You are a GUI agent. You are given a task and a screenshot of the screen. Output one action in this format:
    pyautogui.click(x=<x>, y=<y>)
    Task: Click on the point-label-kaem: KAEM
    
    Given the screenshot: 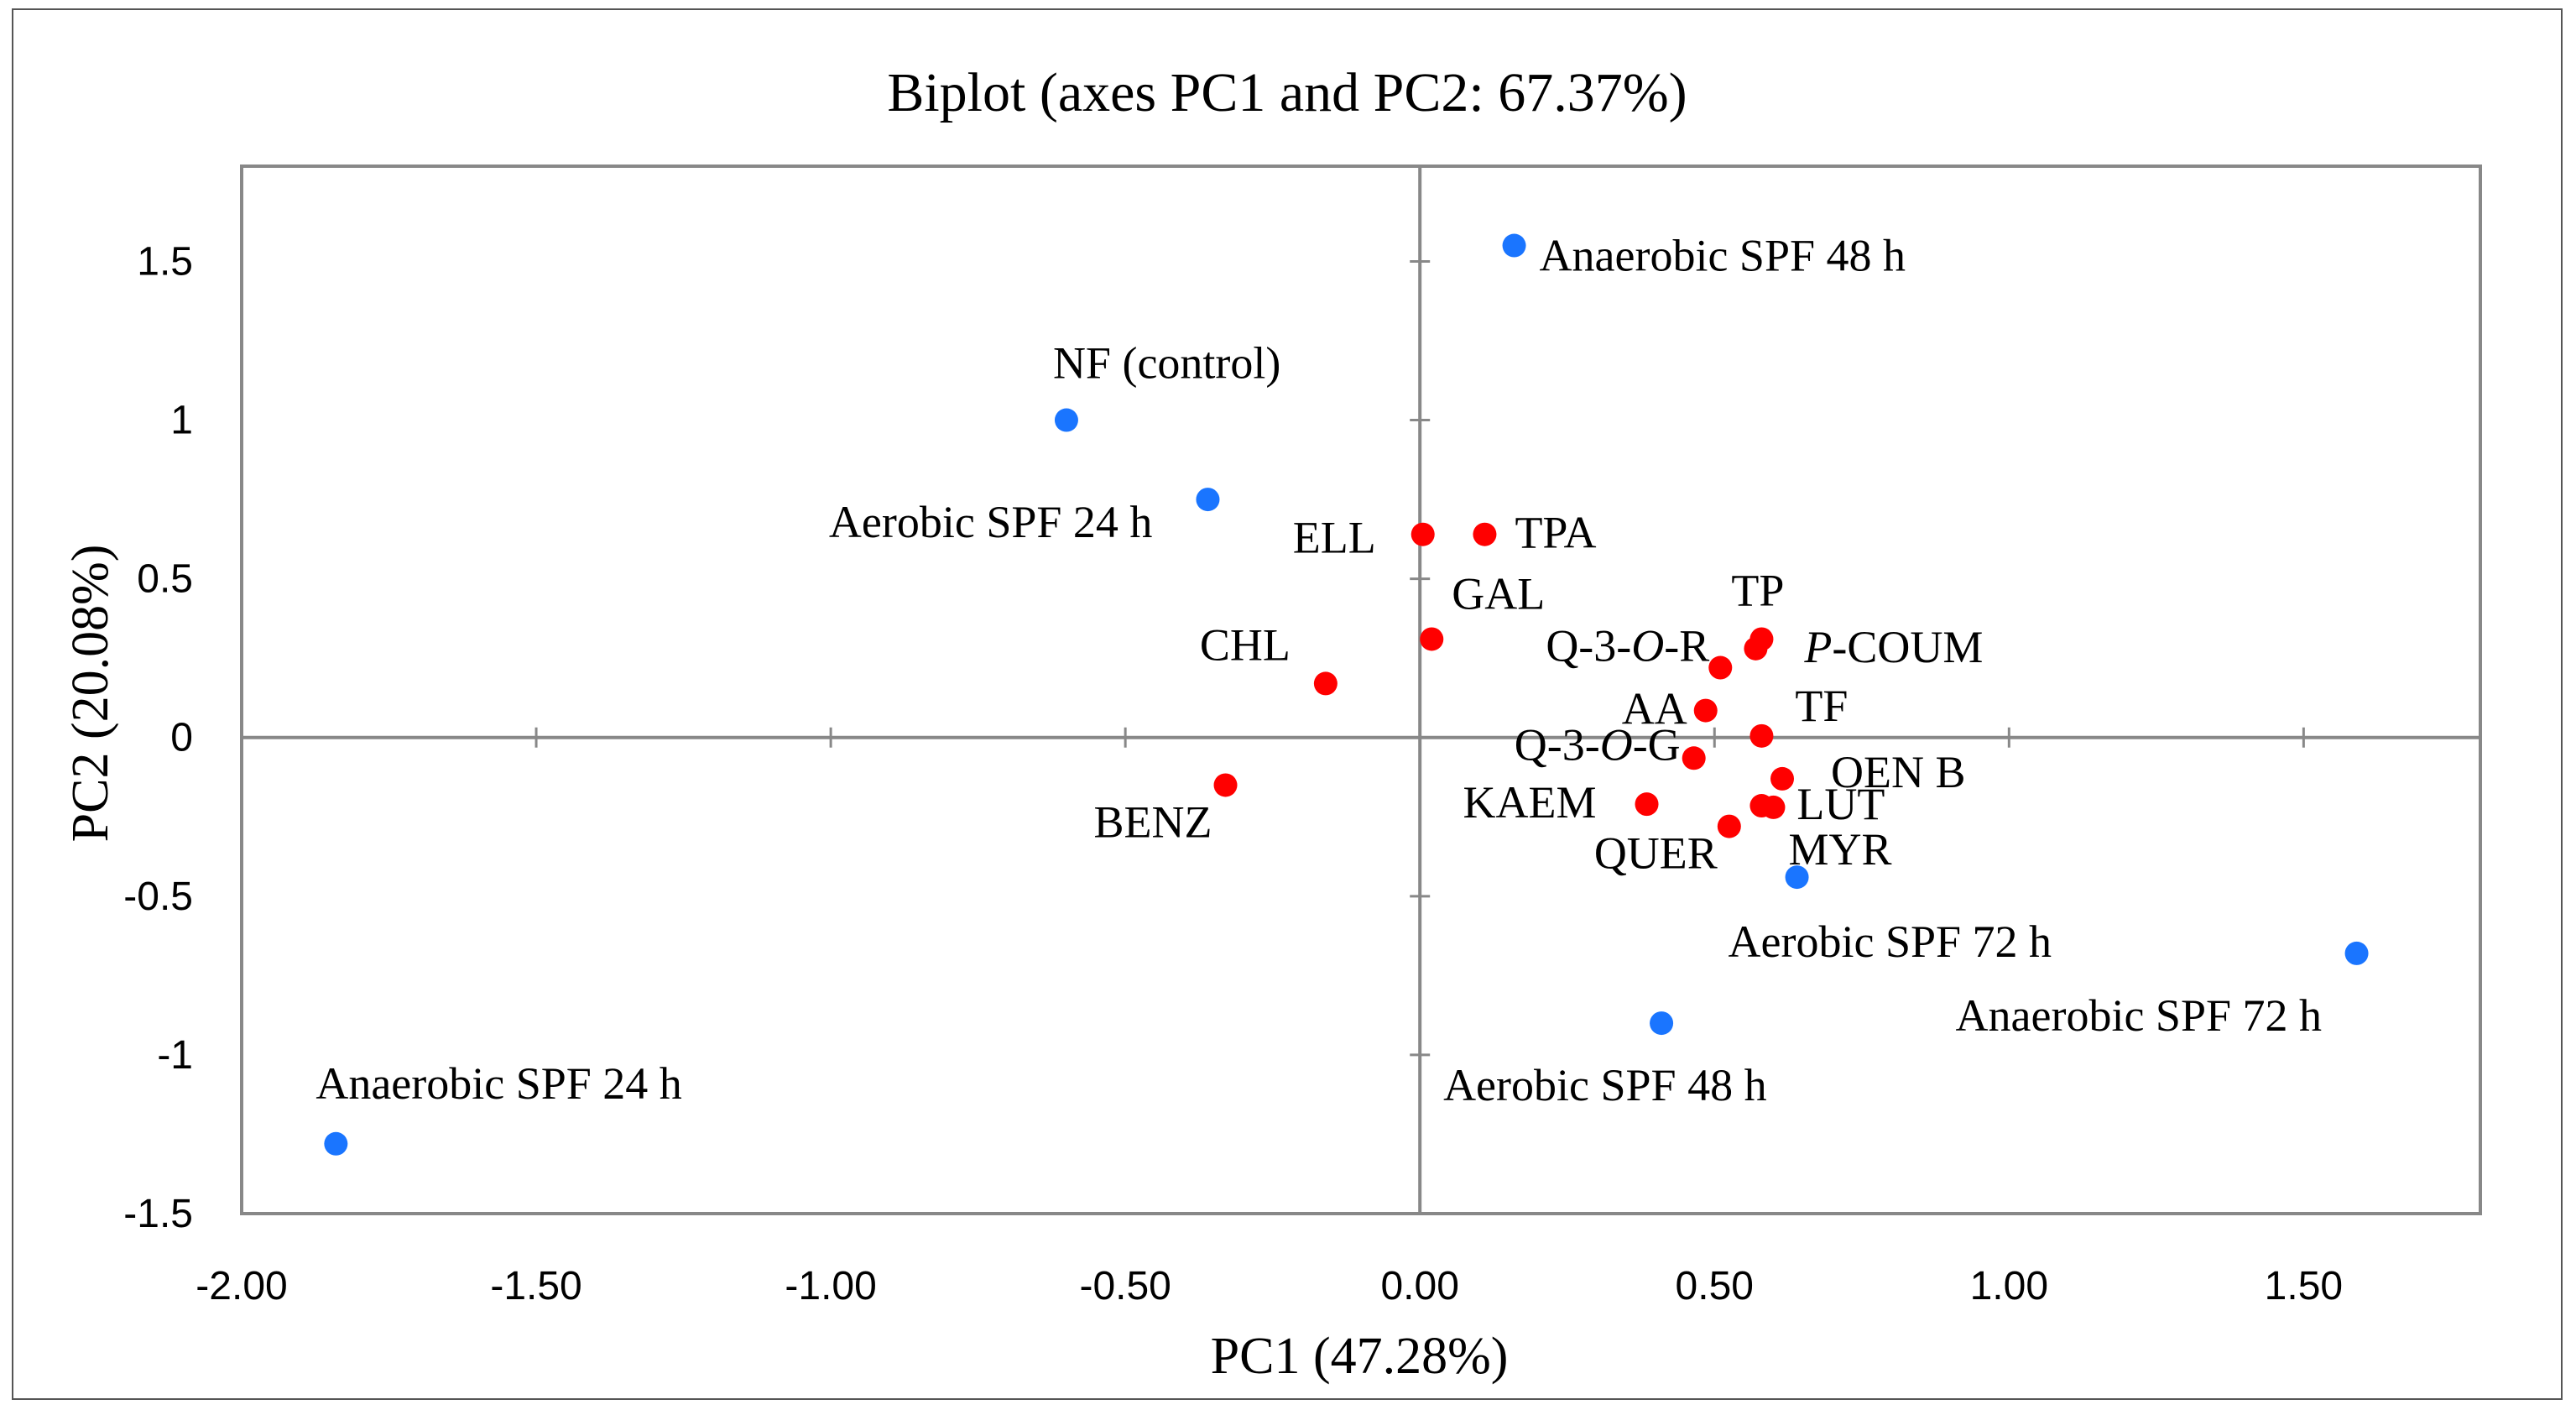 What is the action you would take?
    pyautogui.click(x=1530, y=802)
    